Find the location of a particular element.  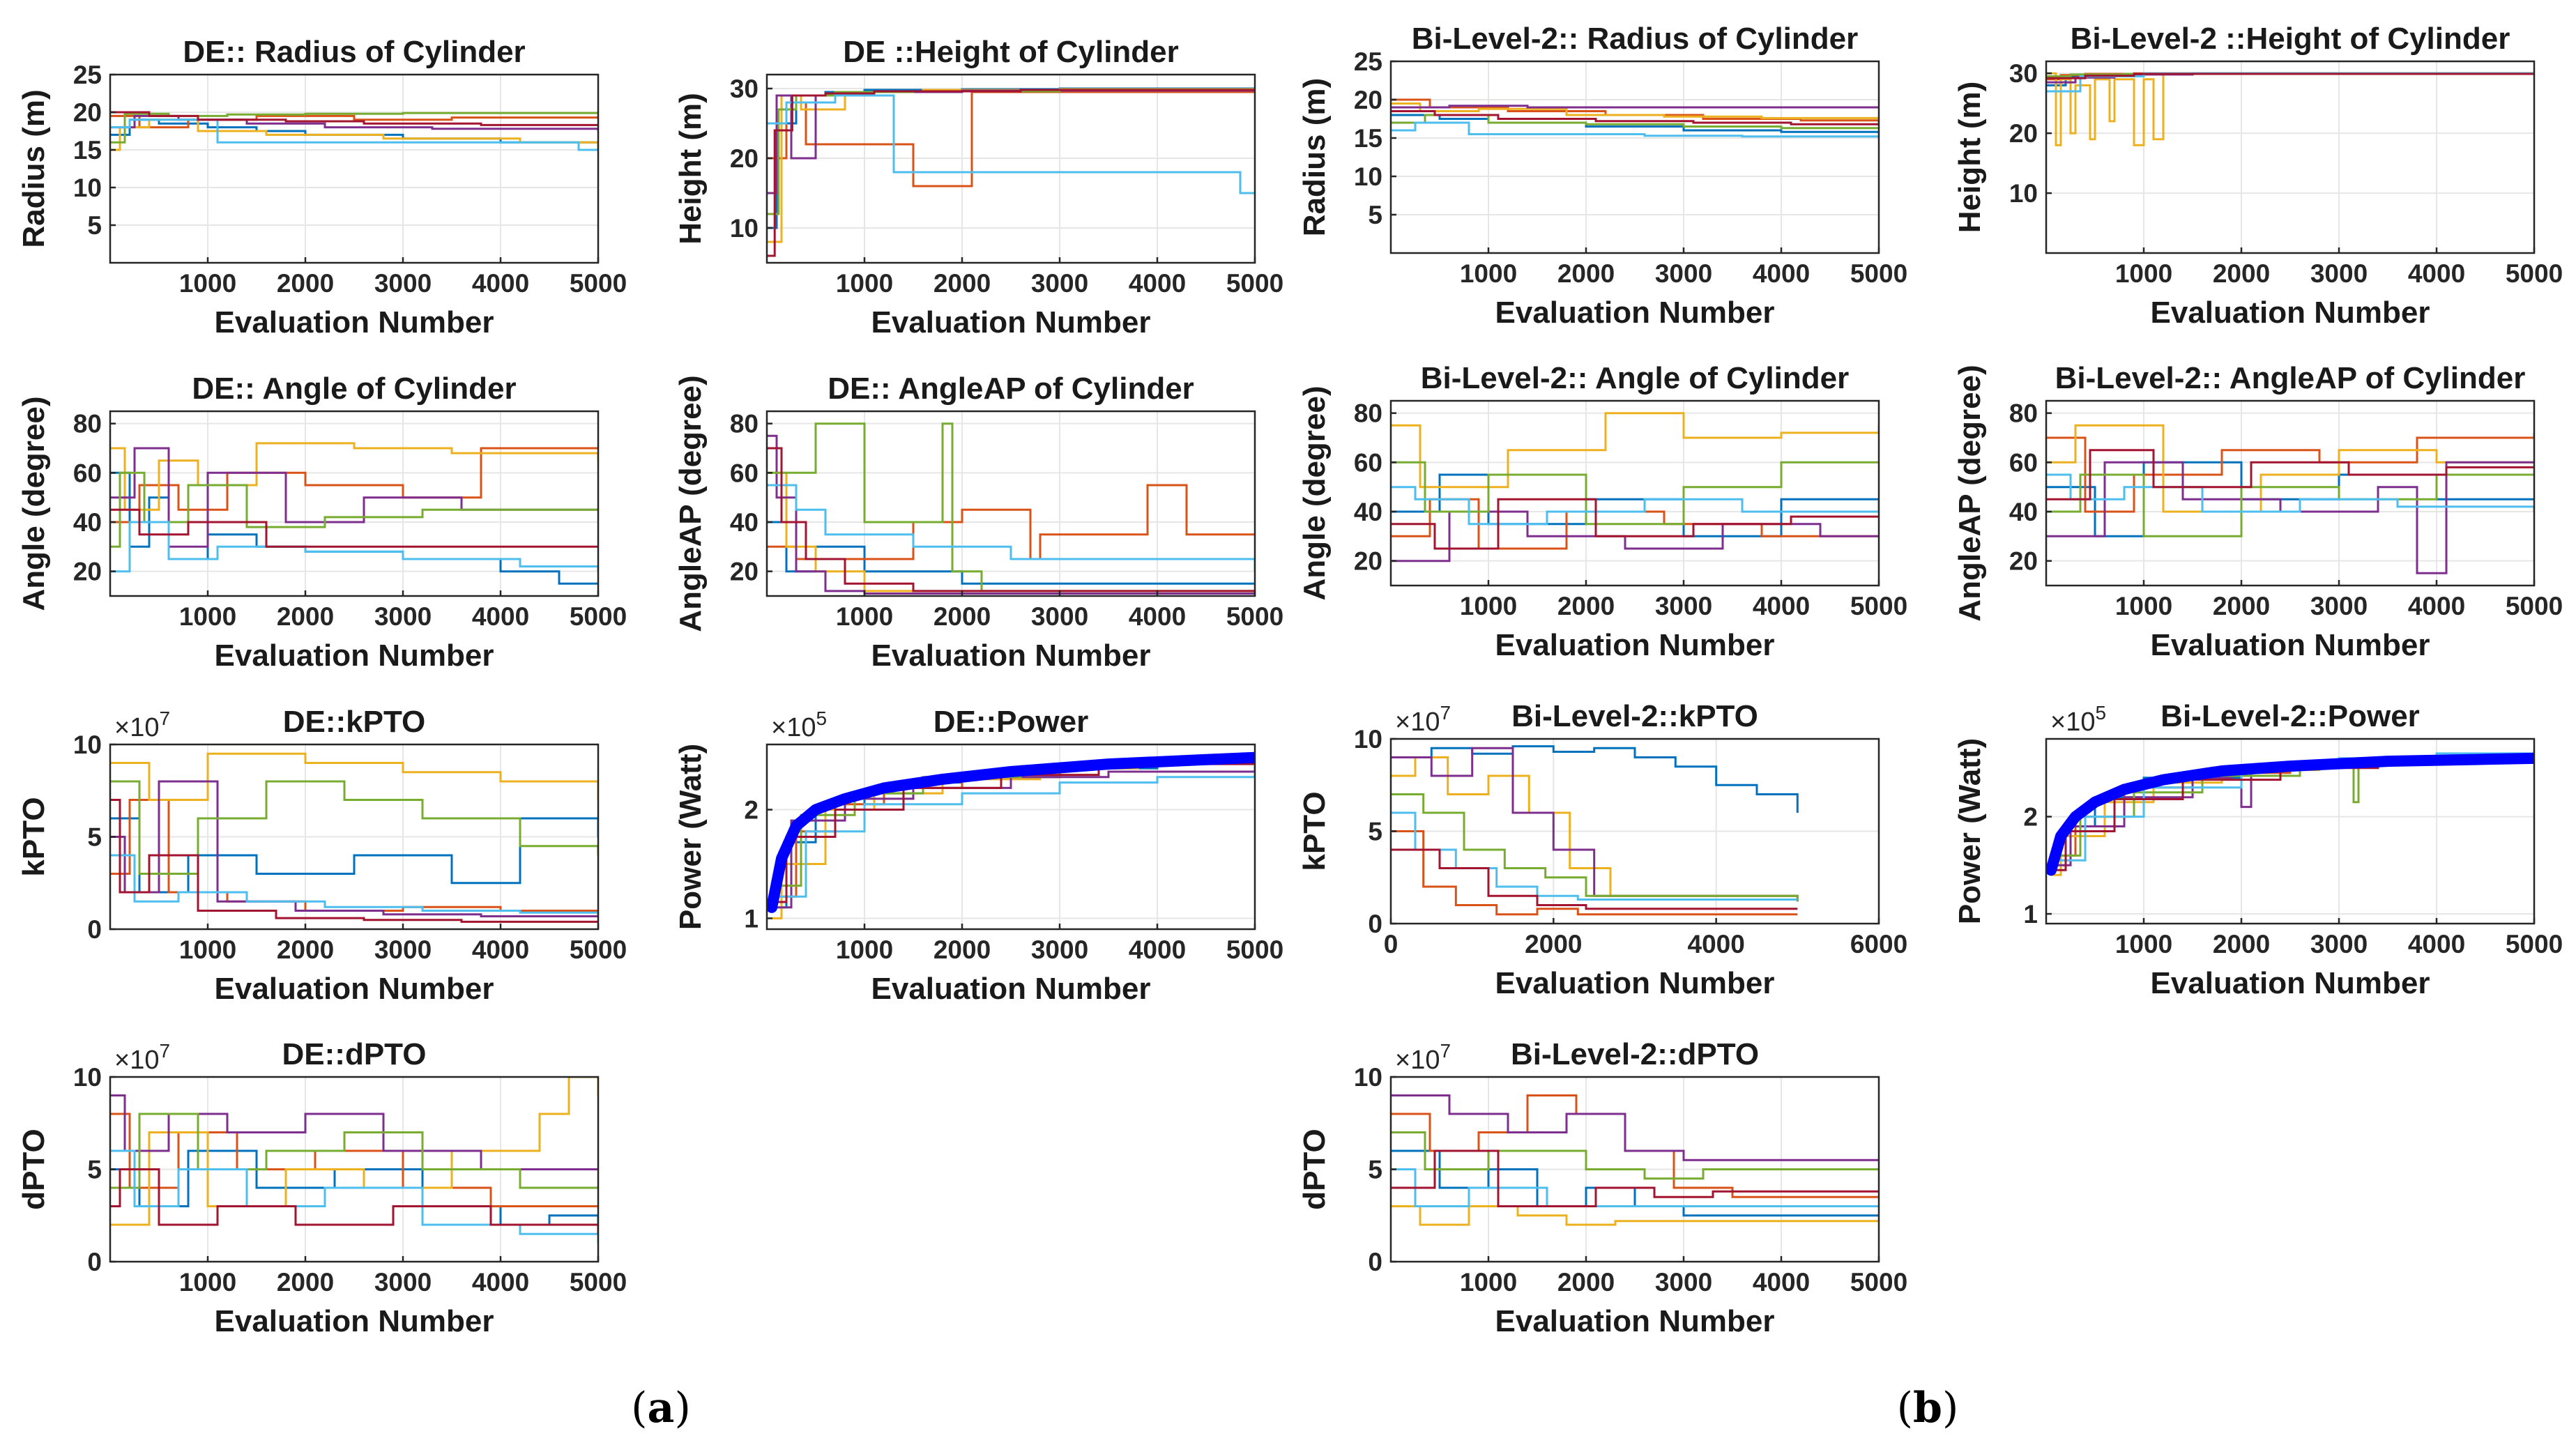

x-tick-label: 0 is located at coordinates (1391, 944).